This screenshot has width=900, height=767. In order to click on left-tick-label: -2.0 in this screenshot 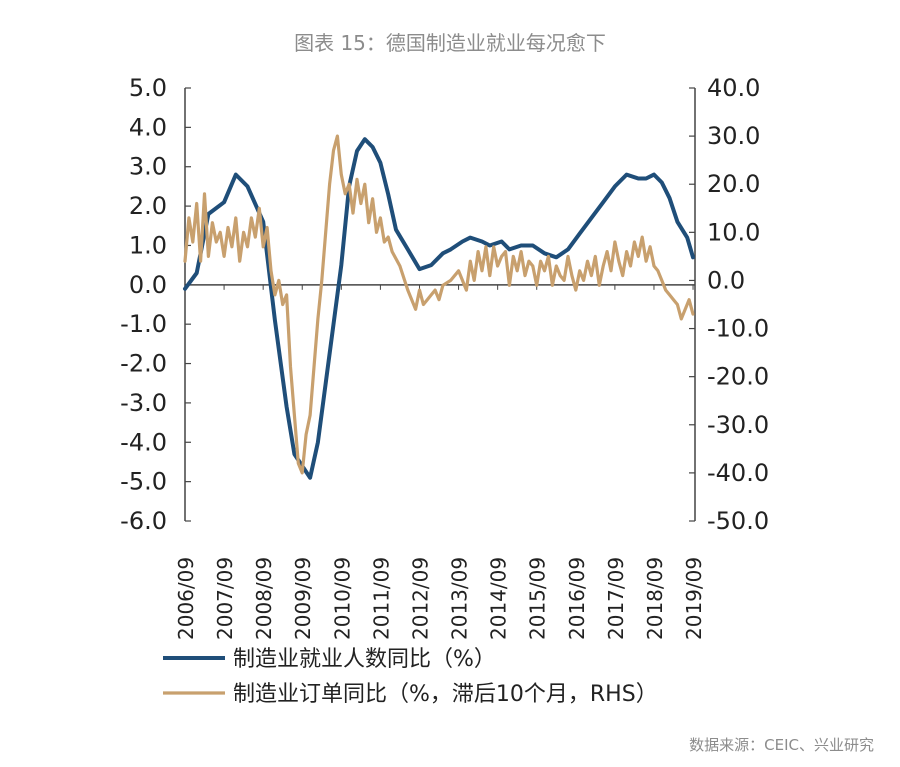, I will do `click(143, 364)`.